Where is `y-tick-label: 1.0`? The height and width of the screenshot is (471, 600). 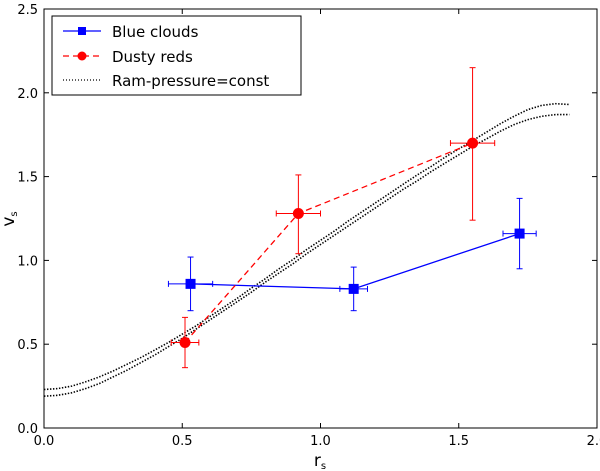 y-tick-label: 1.0 is located at coordinates (27, 261).